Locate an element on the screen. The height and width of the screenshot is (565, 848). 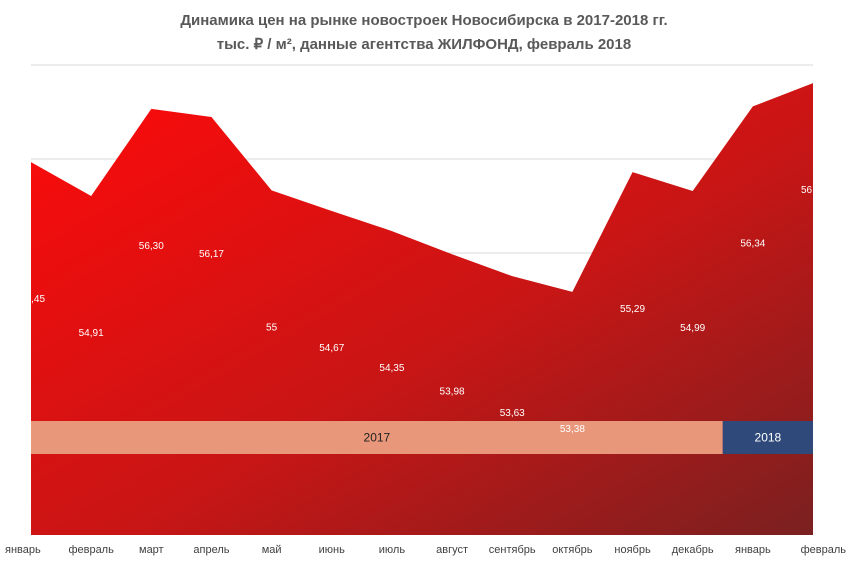
data-label: 54,99 is located at coordinates (692, 328).